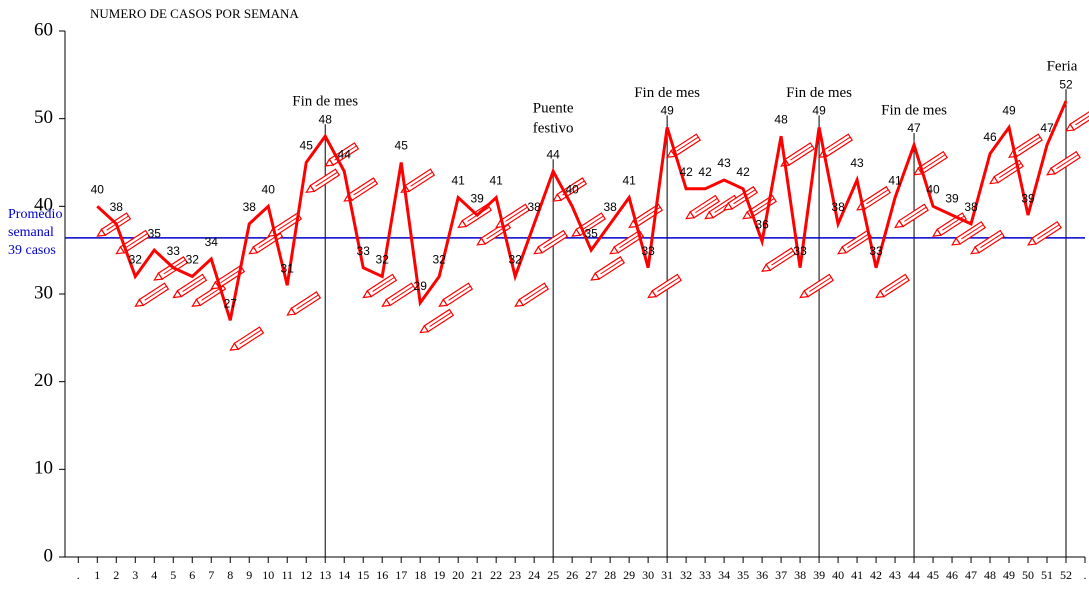 This screenshot has height=594, width=1089. Describe the element at coordinates (401, 575) in the screenshot. I see `x-tick-label: 17` at that location.